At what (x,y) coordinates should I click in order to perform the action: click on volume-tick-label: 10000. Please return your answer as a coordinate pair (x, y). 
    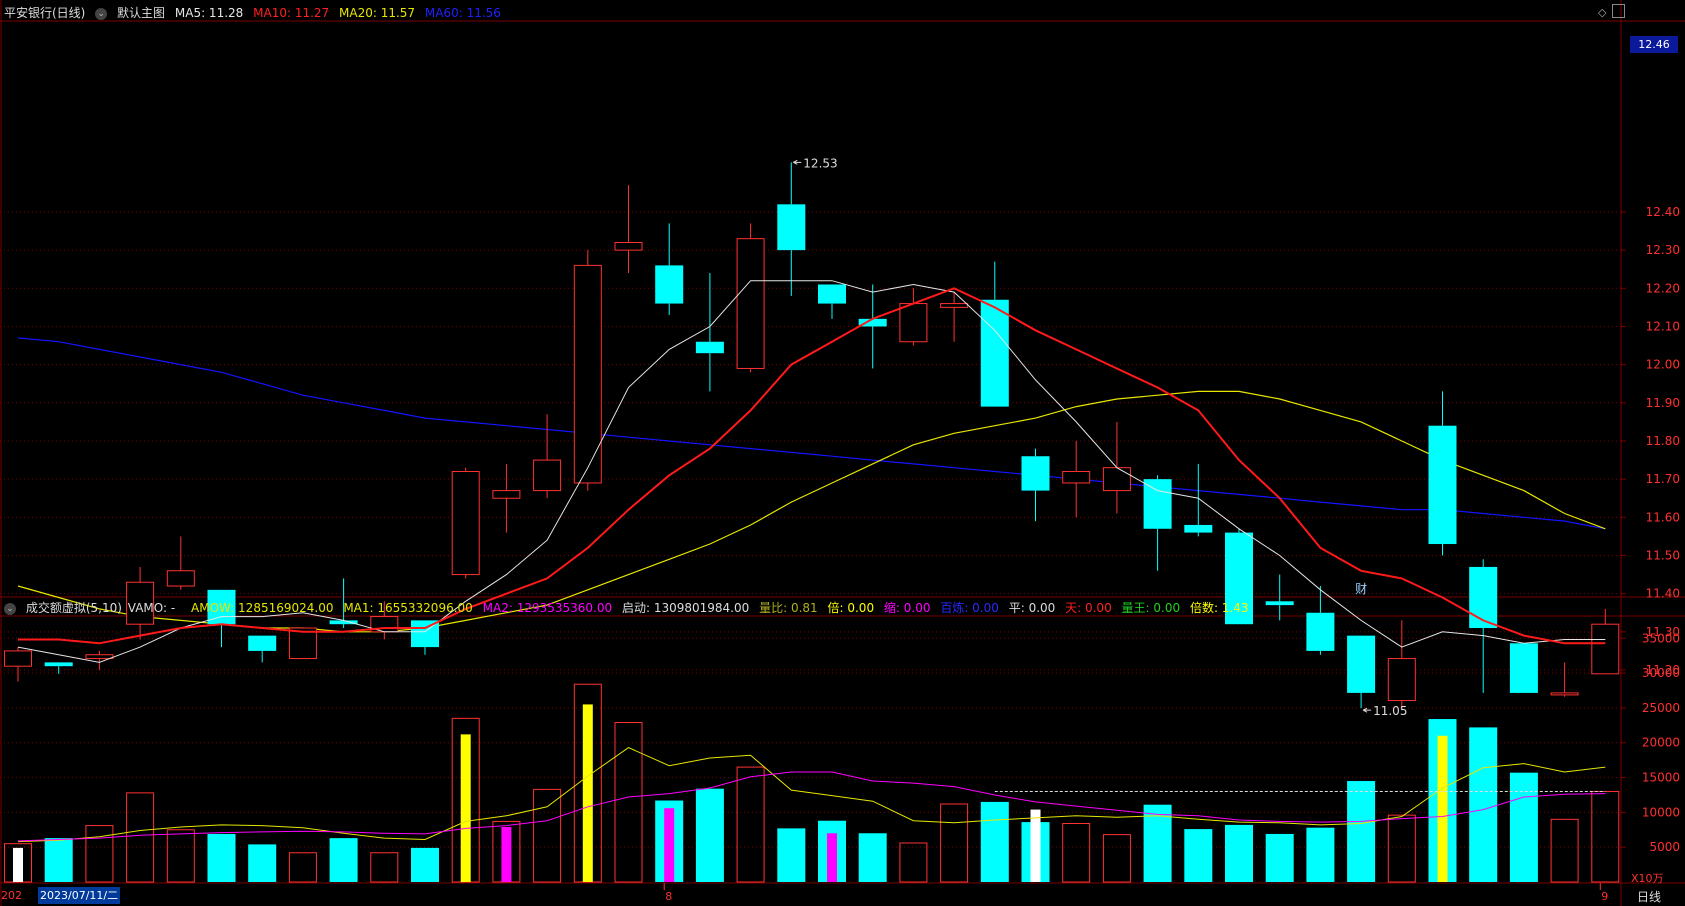
    Looking at the image, I should click on (1661, 812).